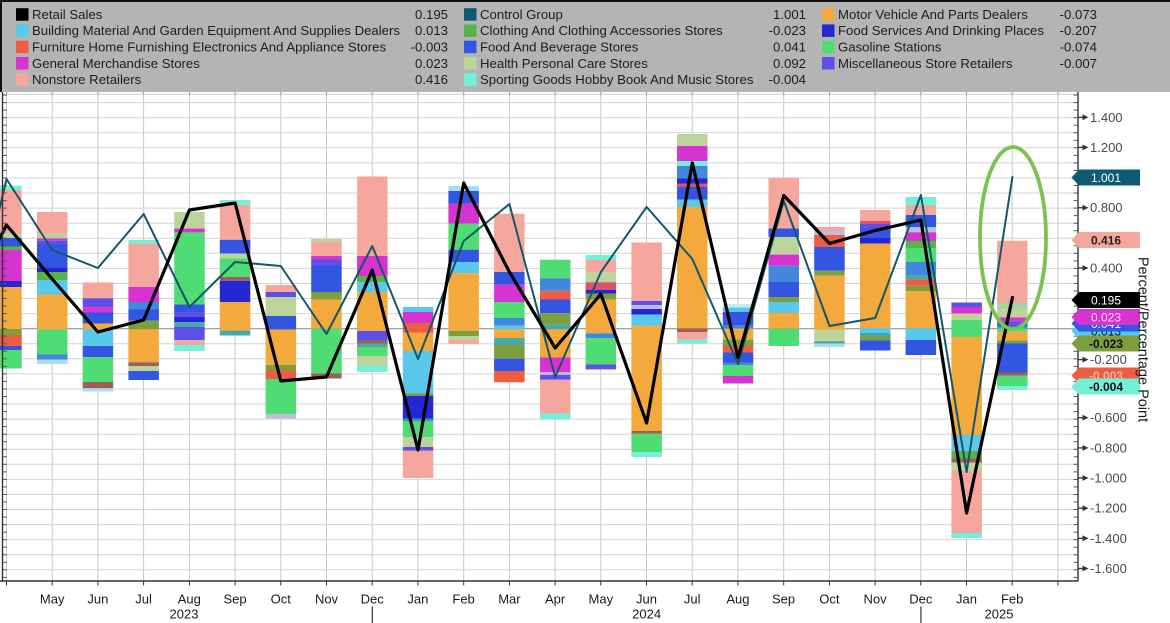 The image size is (1170, 623). Describe the element at coordinates (941, 30) in the screenshot. I see `svg-text:Food Services And Drinking Pla: Food Services And Drinking Places` at that location.